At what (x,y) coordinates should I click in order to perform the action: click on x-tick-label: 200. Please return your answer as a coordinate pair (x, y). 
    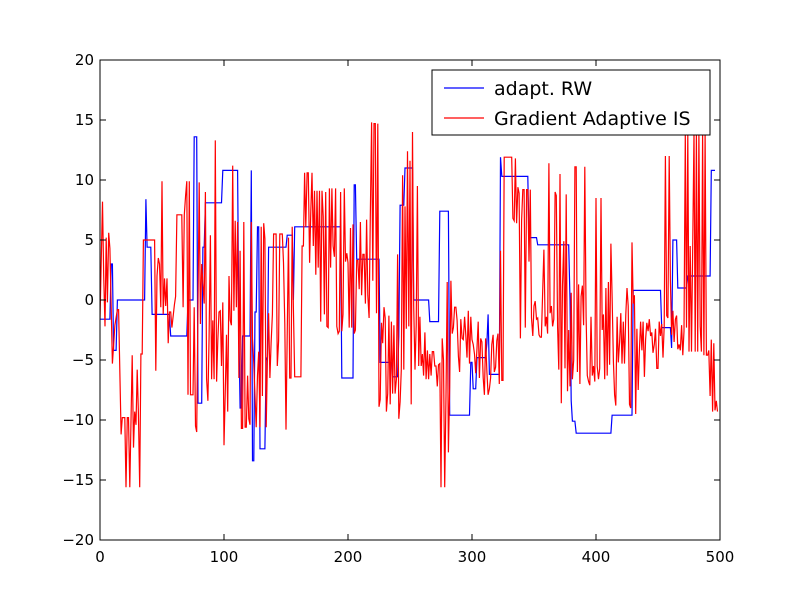
    Looking at the image, I should click on (348, 557).